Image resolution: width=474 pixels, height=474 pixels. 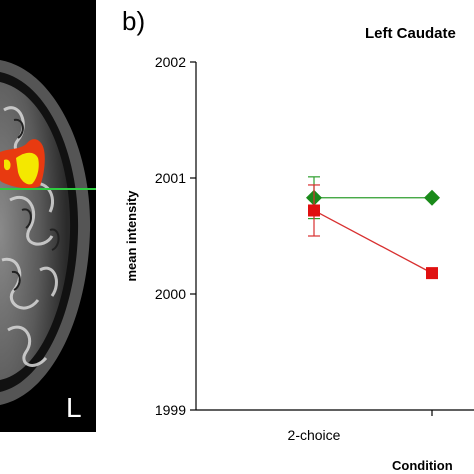 What do you see at coordinates (410, 33) in the screenshot?
I see `chart-title: Left Caudate` at bounding box center [410, 33].